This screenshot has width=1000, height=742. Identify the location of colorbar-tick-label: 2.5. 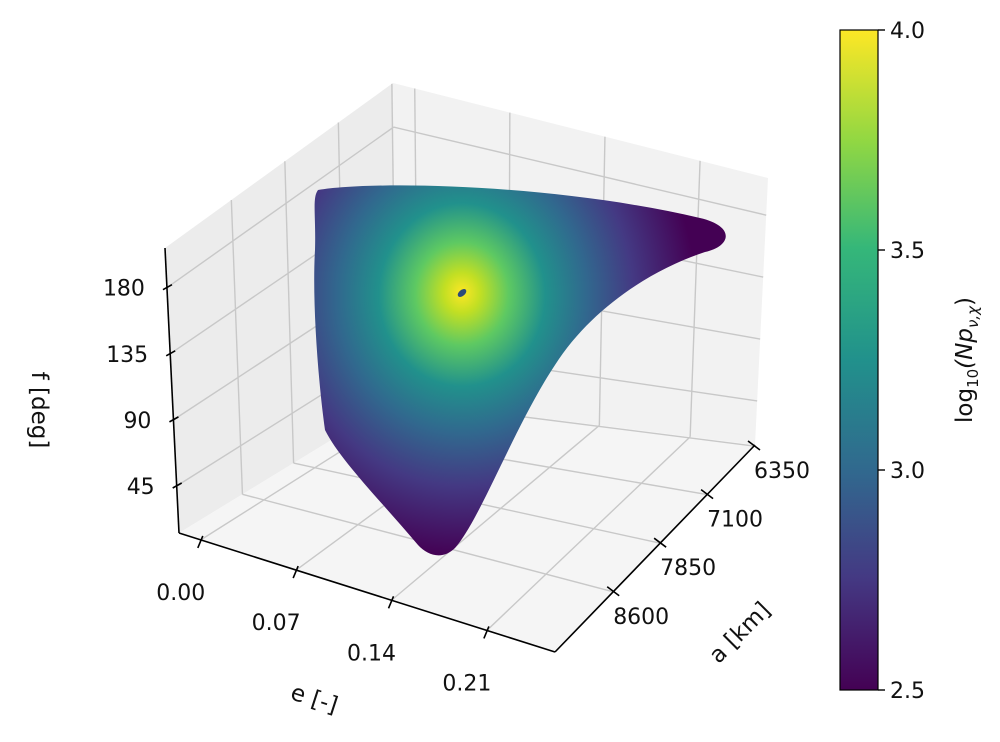
(907, 691).